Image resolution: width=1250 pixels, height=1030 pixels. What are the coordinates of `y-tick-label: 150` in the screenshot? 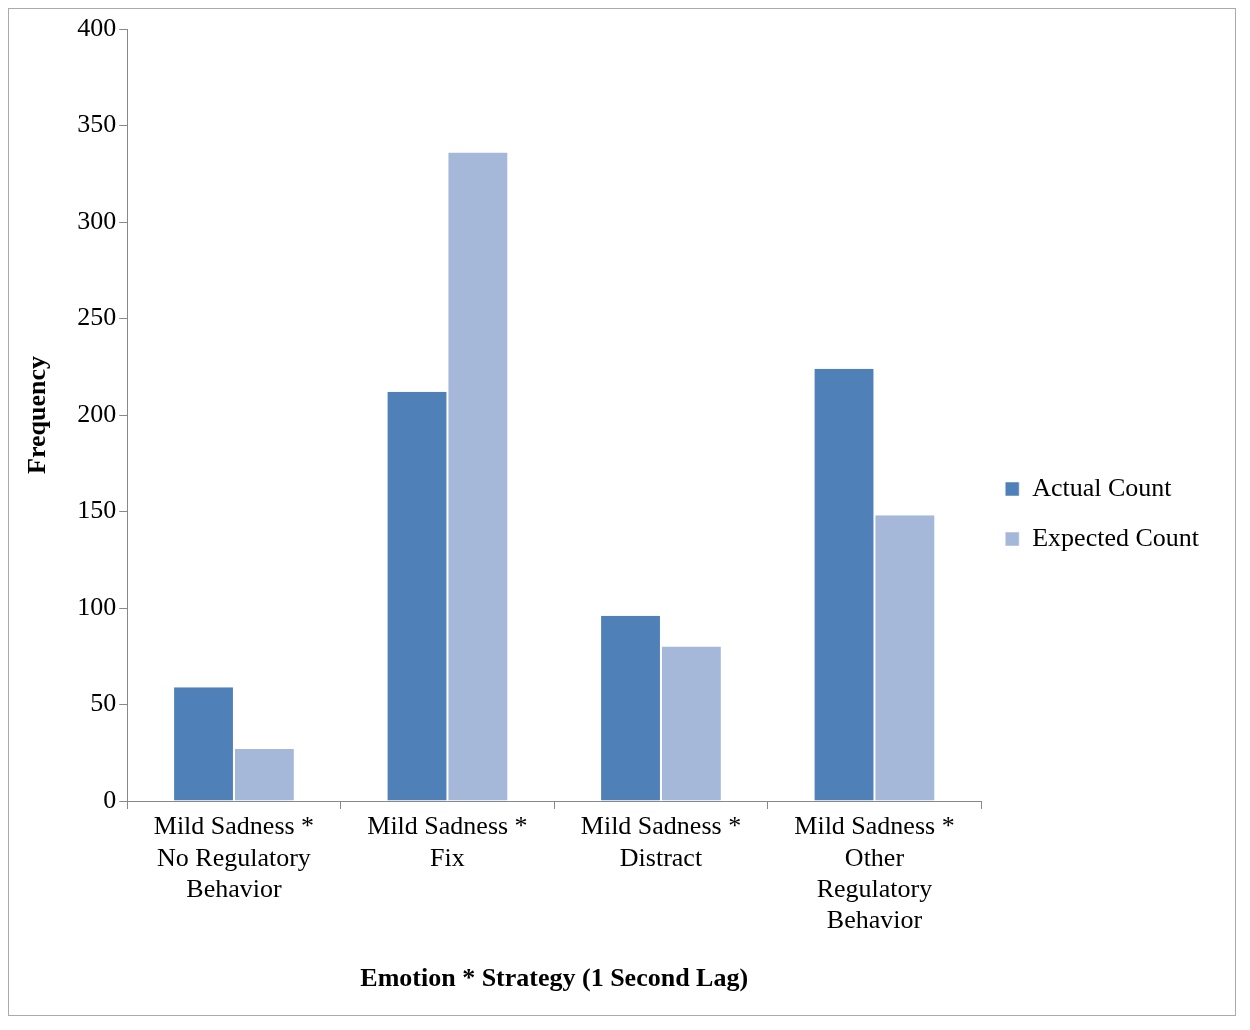 It's located at (97, 510).